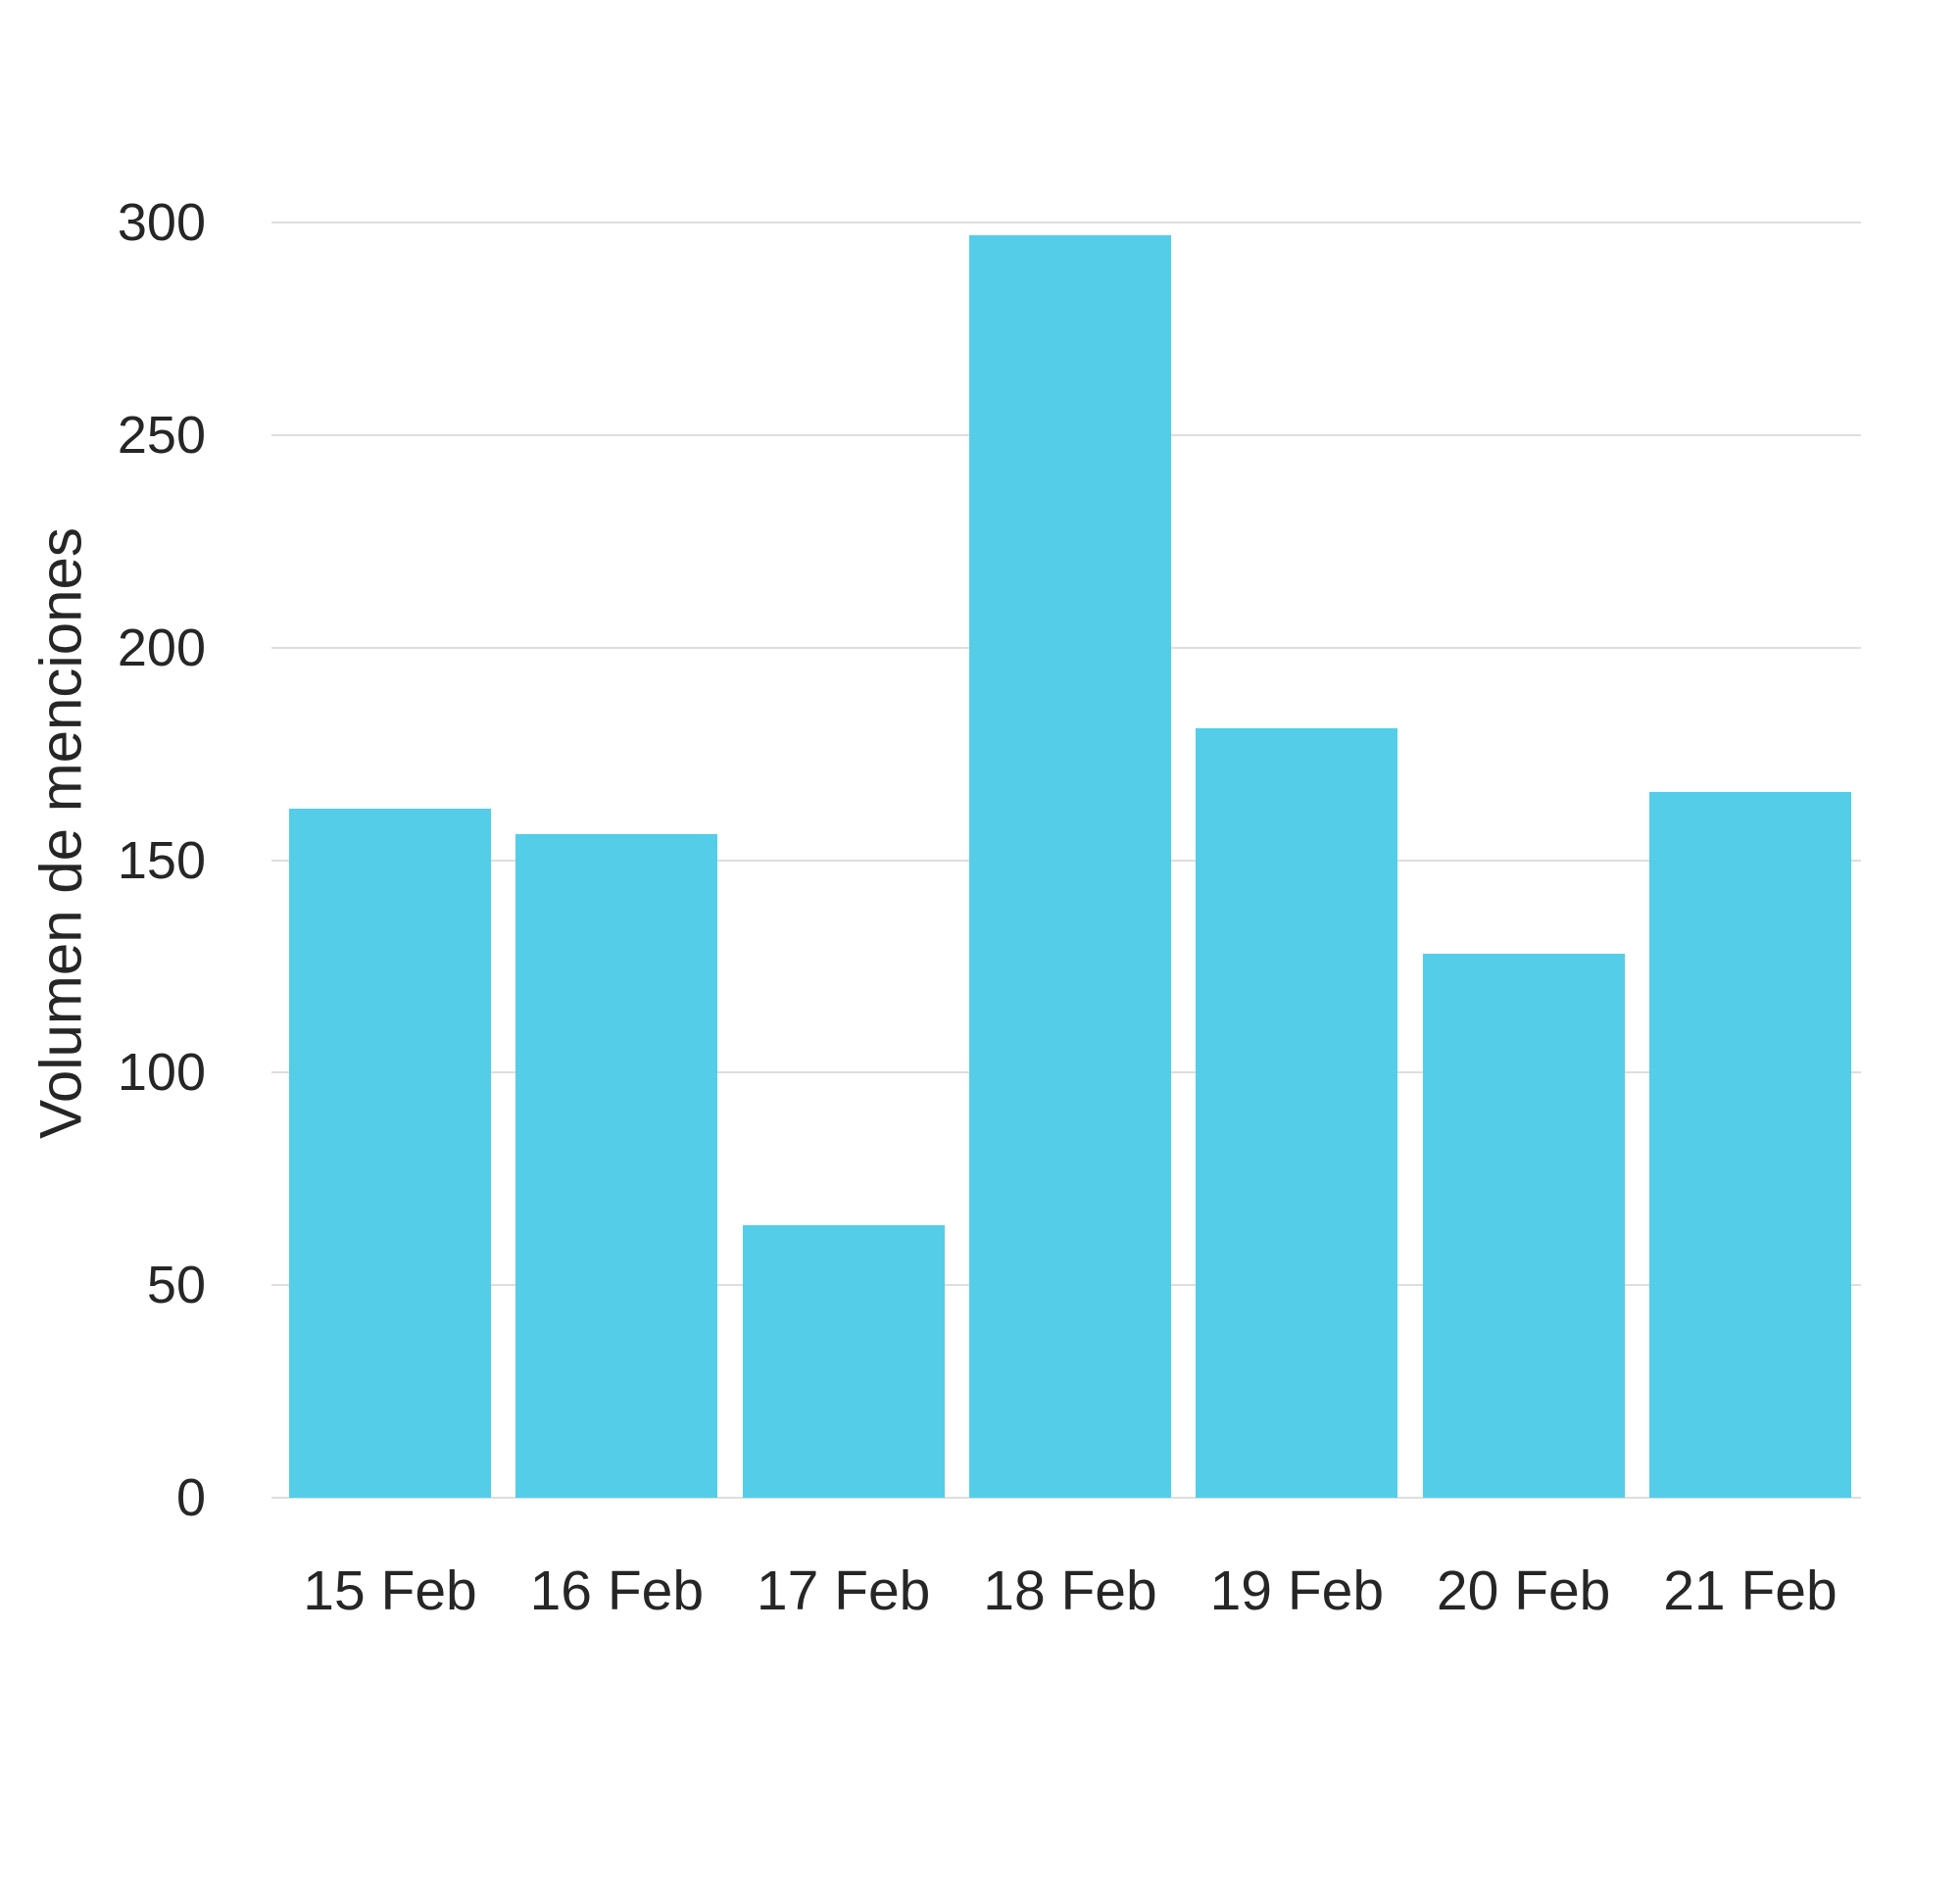 This screenshot has width=1960, height=1880. I want to click on bar-21-feb, so click(1749, 1145).